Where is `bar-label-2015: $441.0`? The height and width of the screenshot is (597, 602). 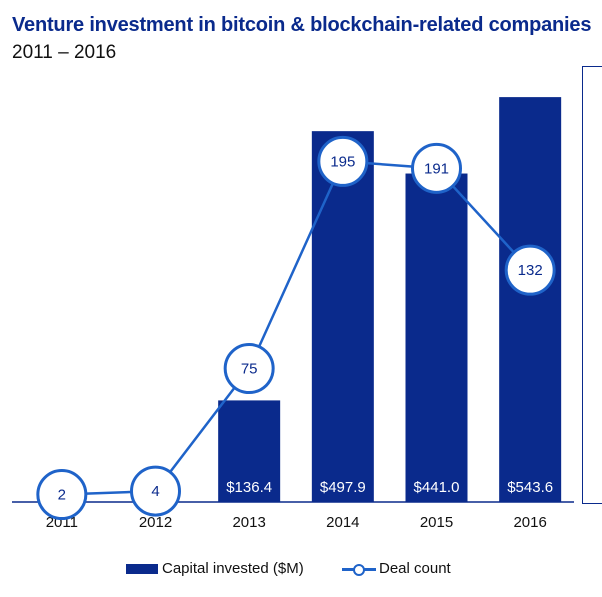 bar-label-2015: $441.0 is located at coordinates (437, 487).